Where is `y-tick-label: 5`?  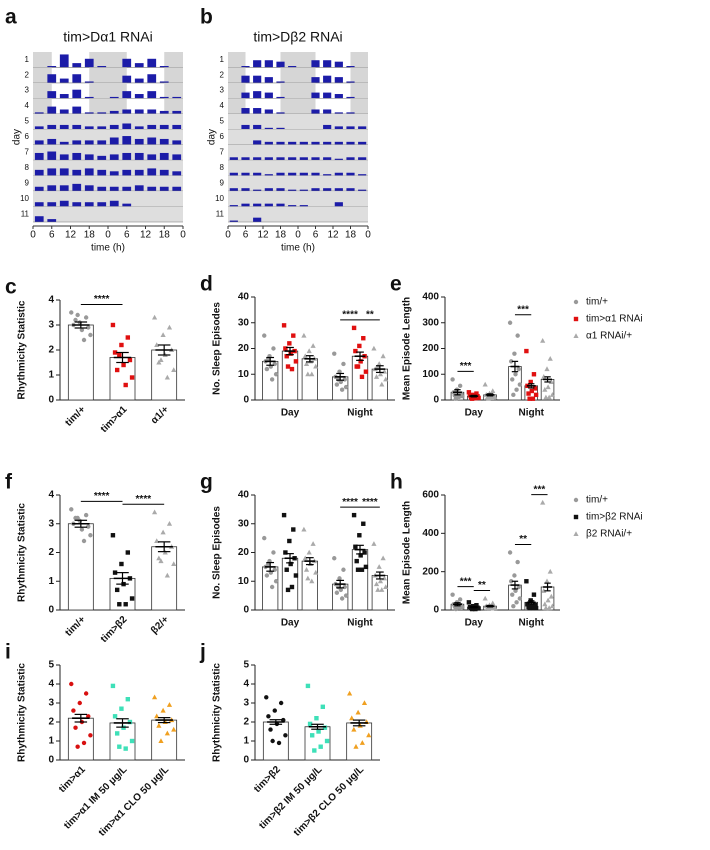 y-tick-label: 5 is located at coordinates (51, 665).